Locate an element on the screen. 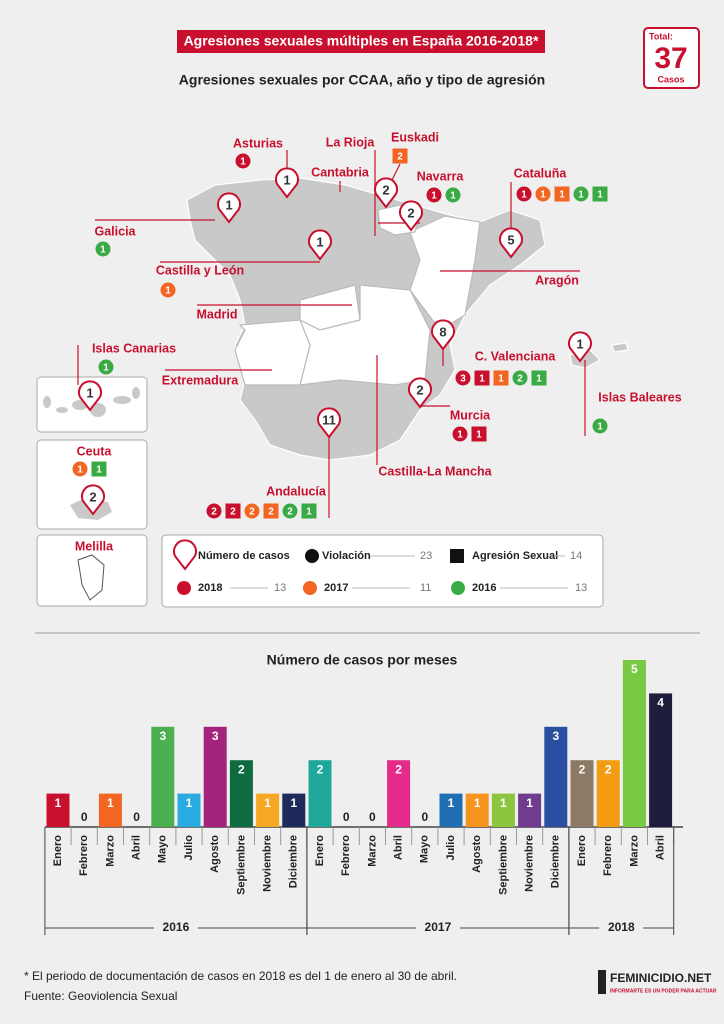  region-label: Cantabria is located at coordinates (340, 172).